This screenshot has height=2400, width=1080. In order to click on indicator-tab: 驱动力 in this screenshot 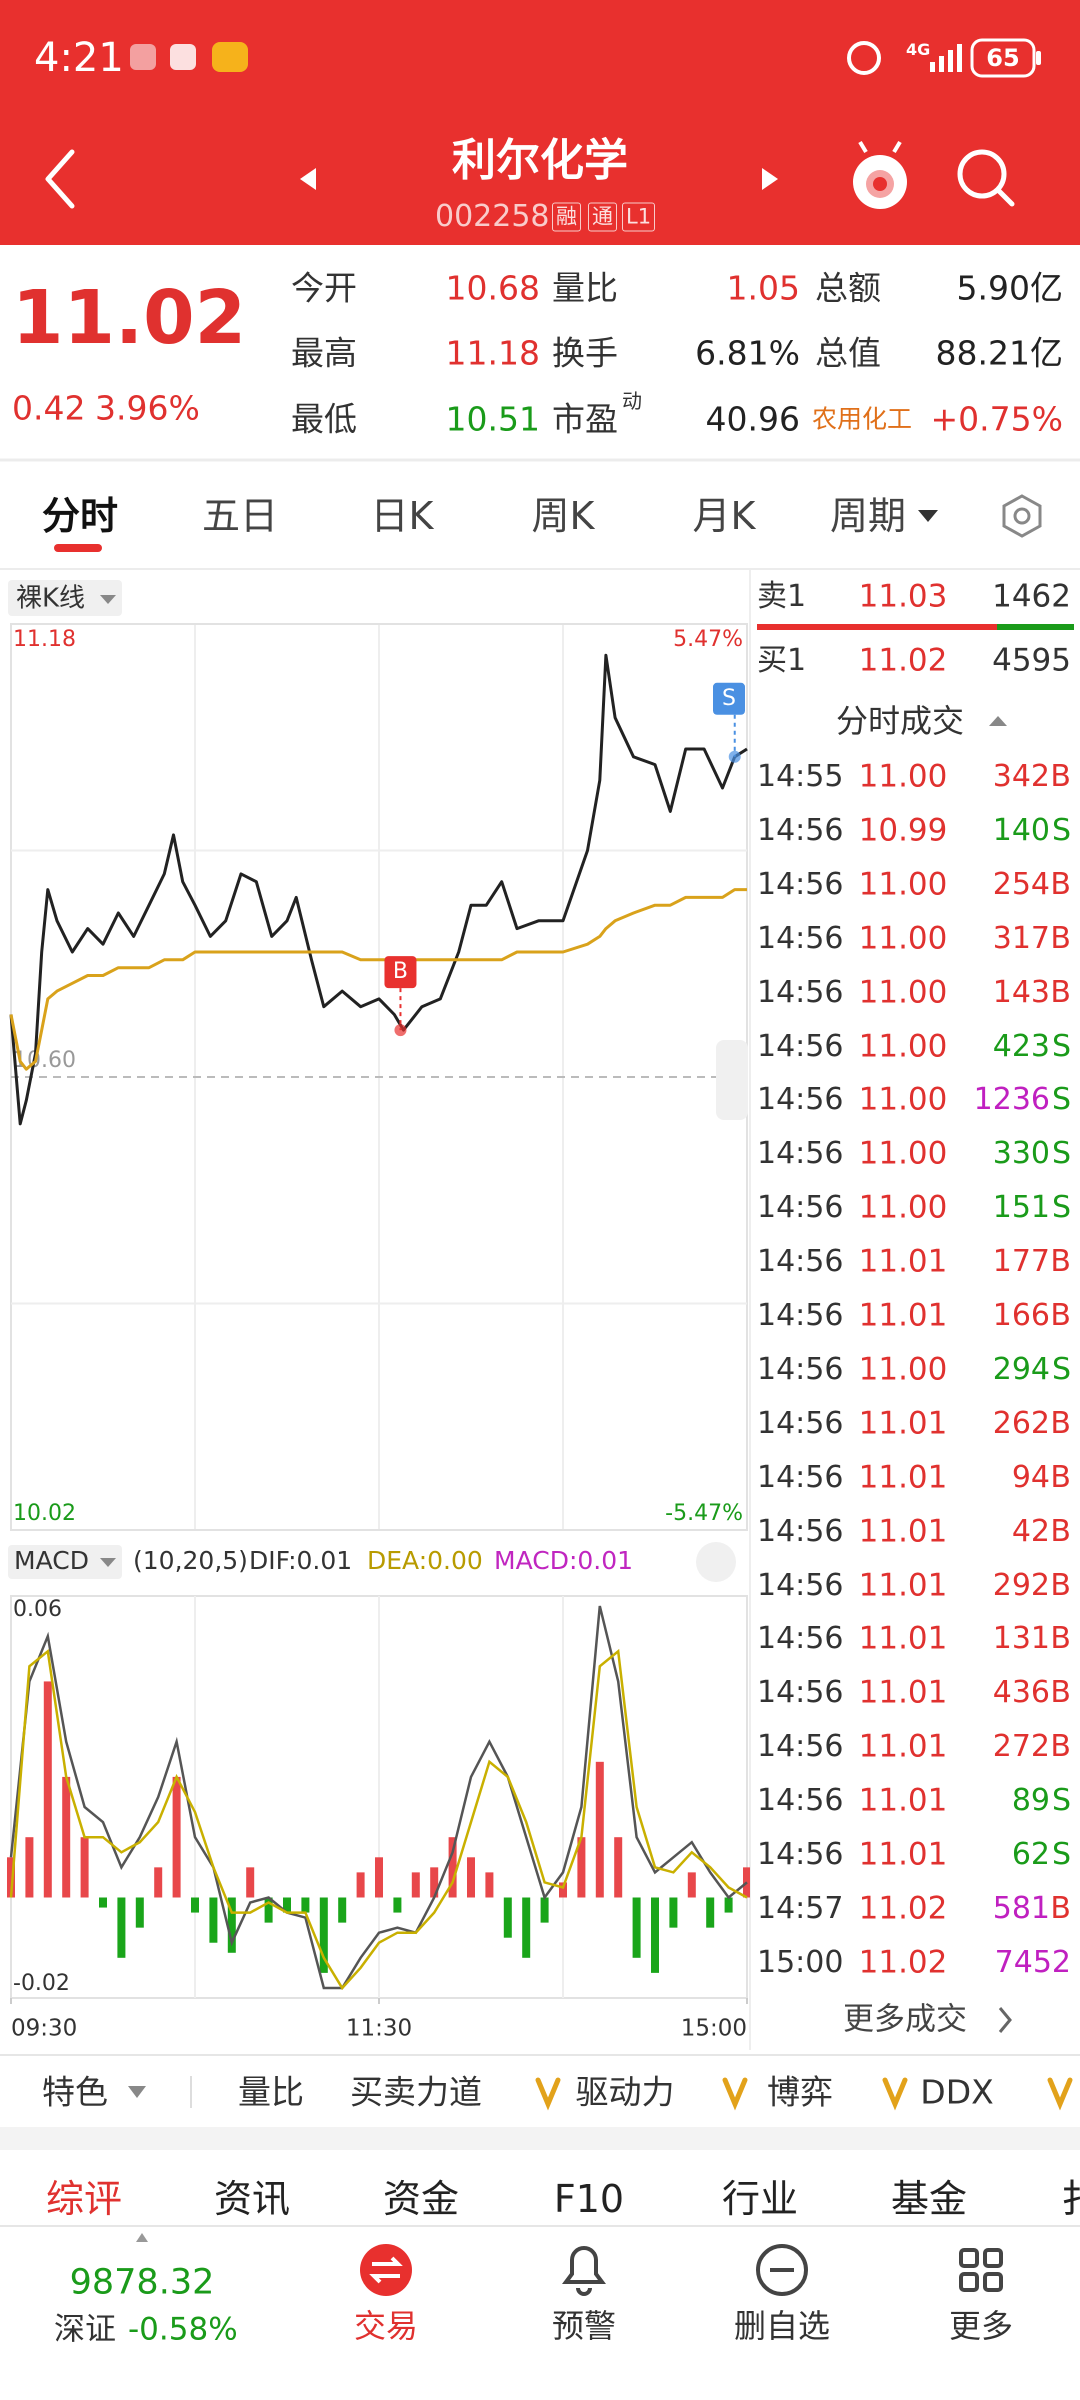, I will do `click(625, 2092)`.